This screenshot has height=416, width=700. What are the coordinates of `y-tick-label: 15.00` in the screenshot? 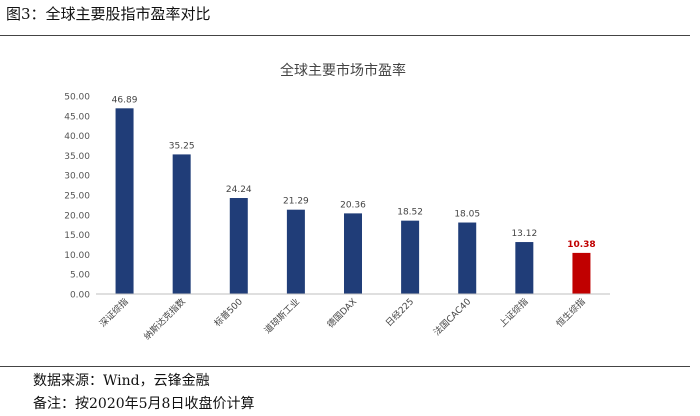 It's located at (77, 236).